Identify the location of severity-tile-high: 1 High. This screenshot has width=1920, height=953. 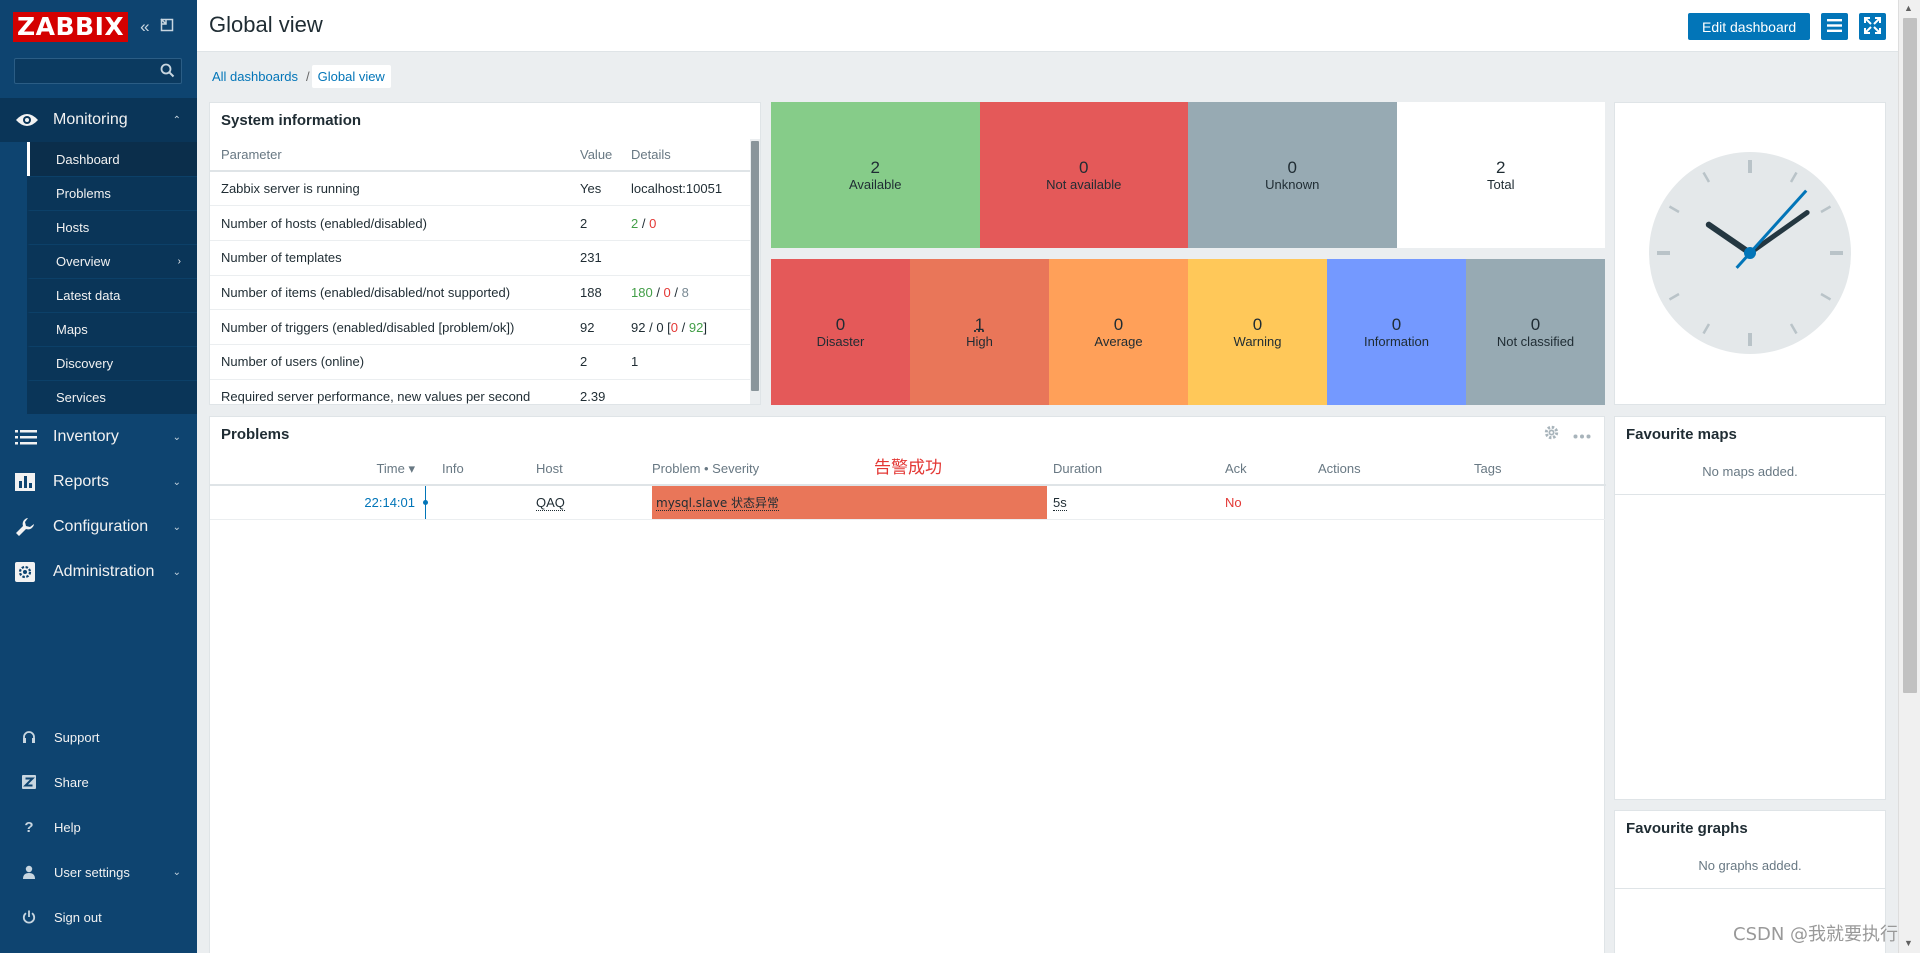
(979, 332).